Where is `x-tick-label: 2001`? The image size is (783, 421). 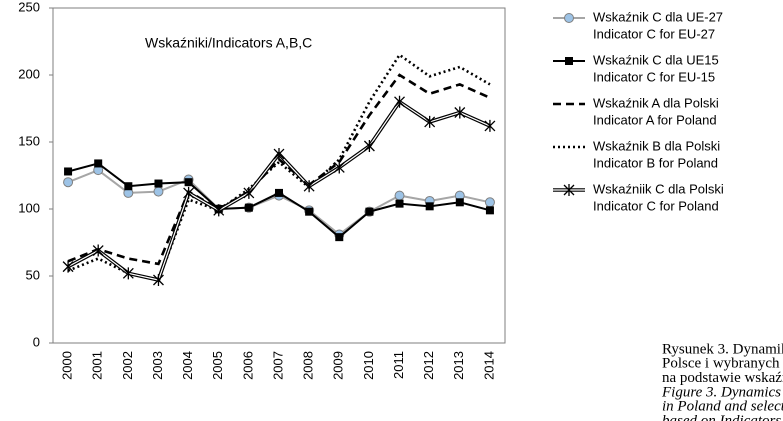 x-tick-label: 2001 is located at coordinates (97, 365).